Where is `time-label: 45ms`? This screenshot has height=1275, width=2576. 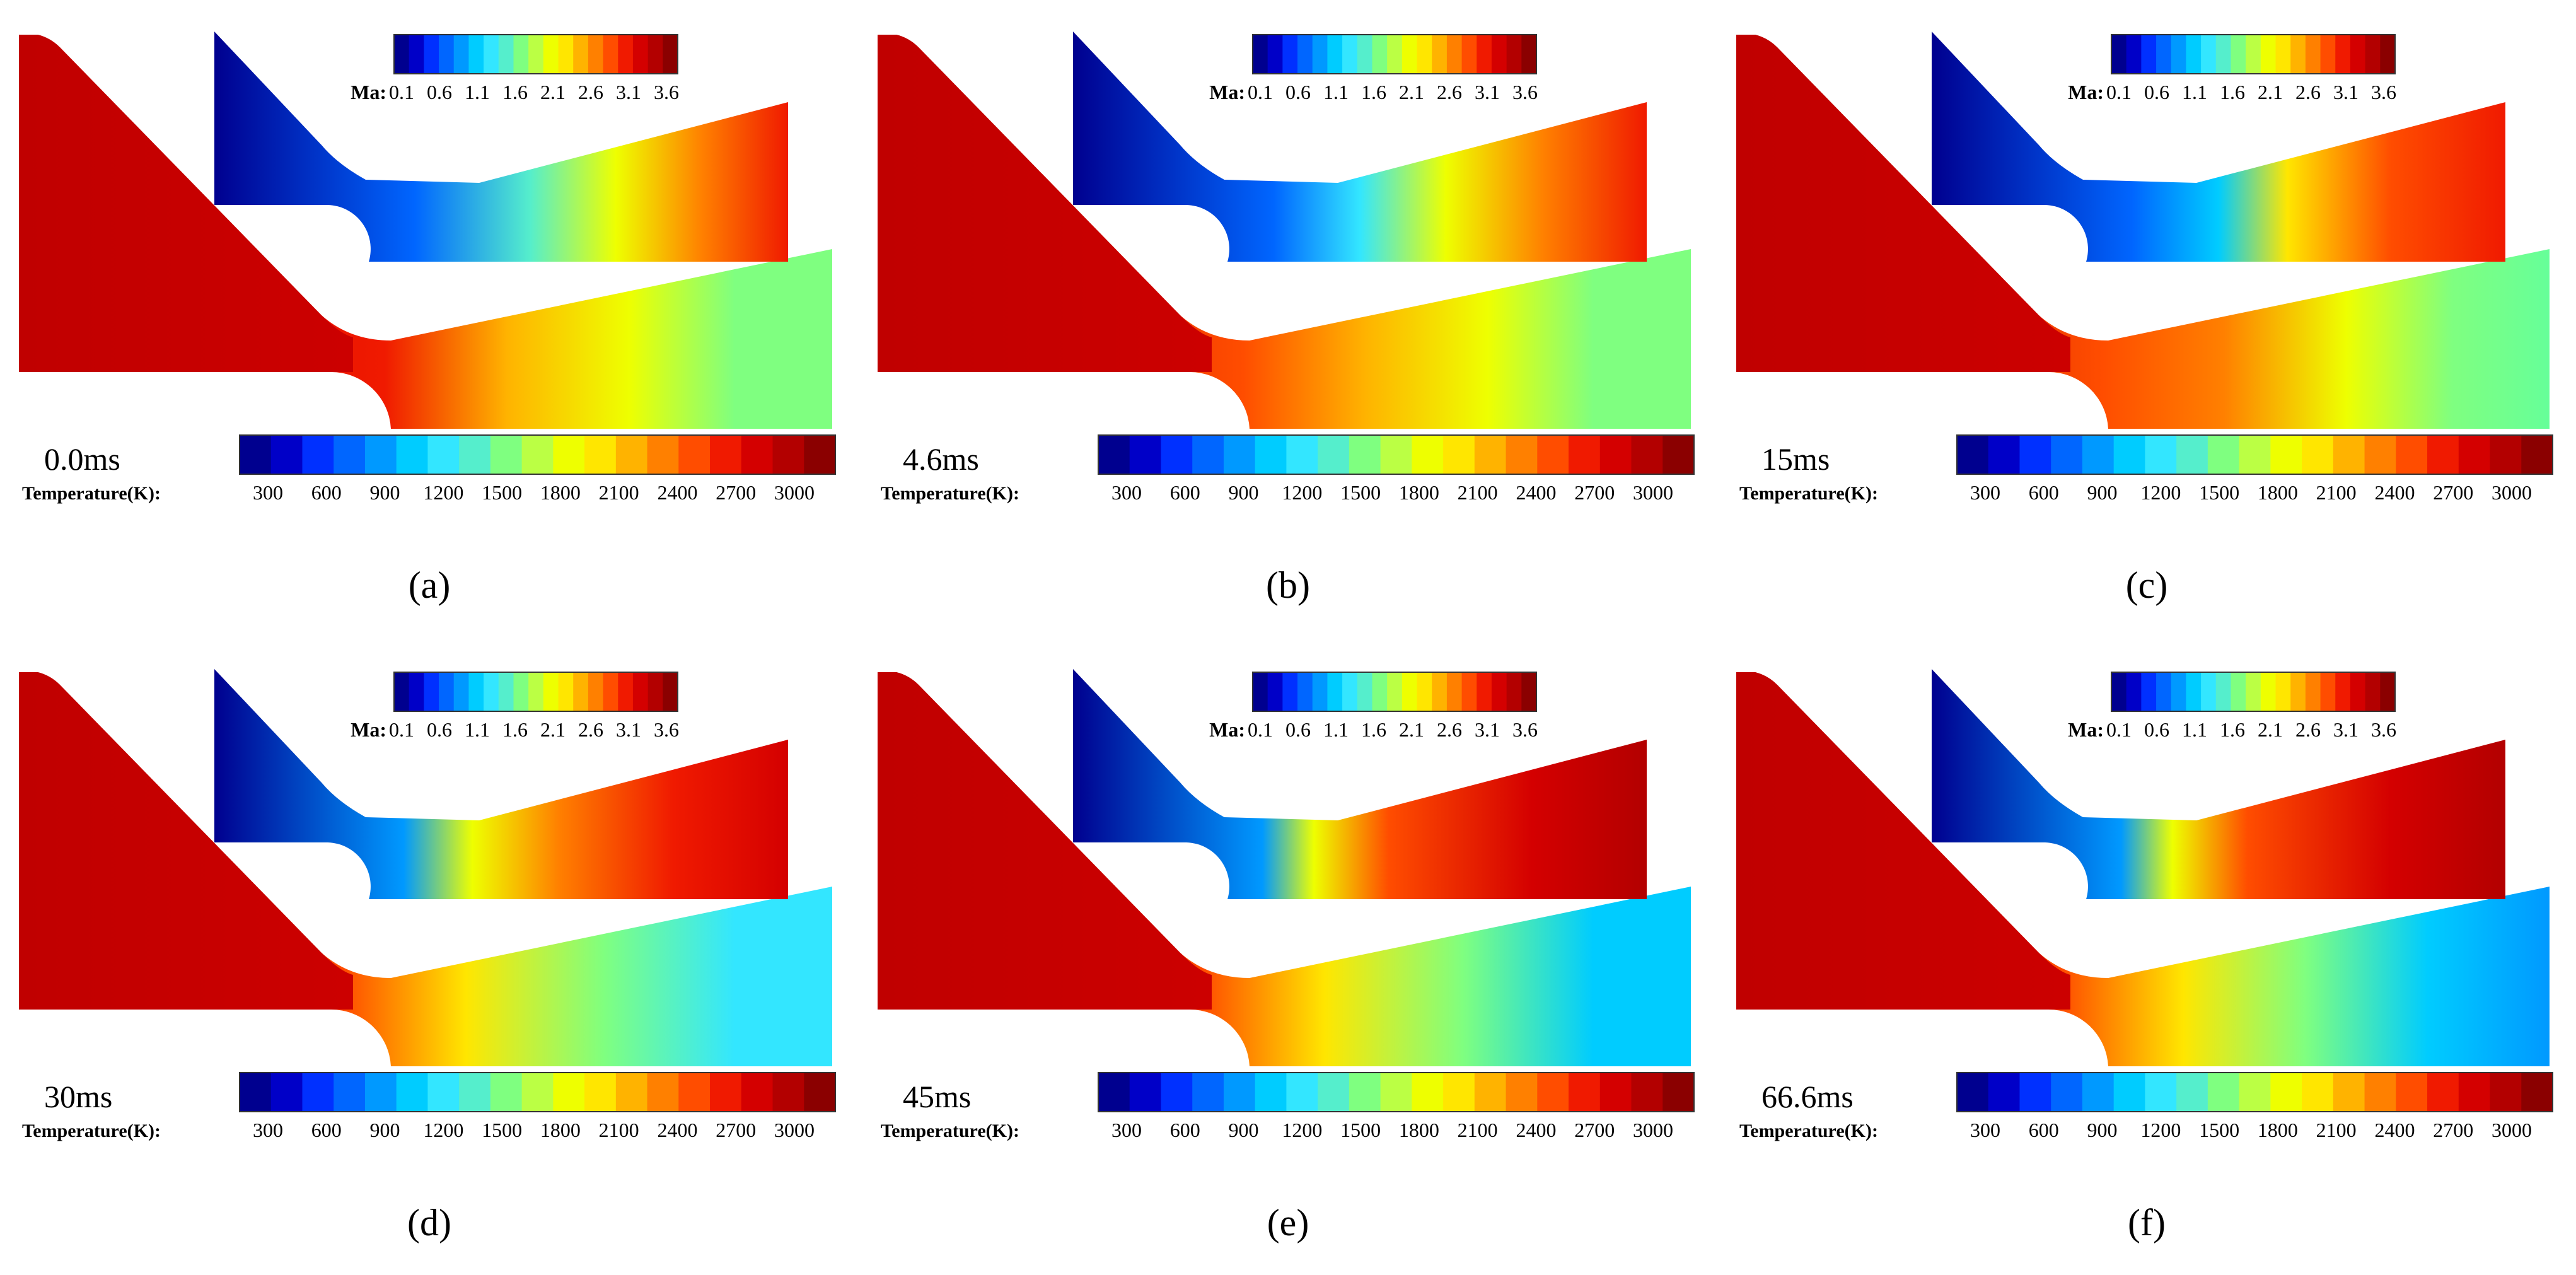 time-label: 45ms is located at coordinates (937, 1096).